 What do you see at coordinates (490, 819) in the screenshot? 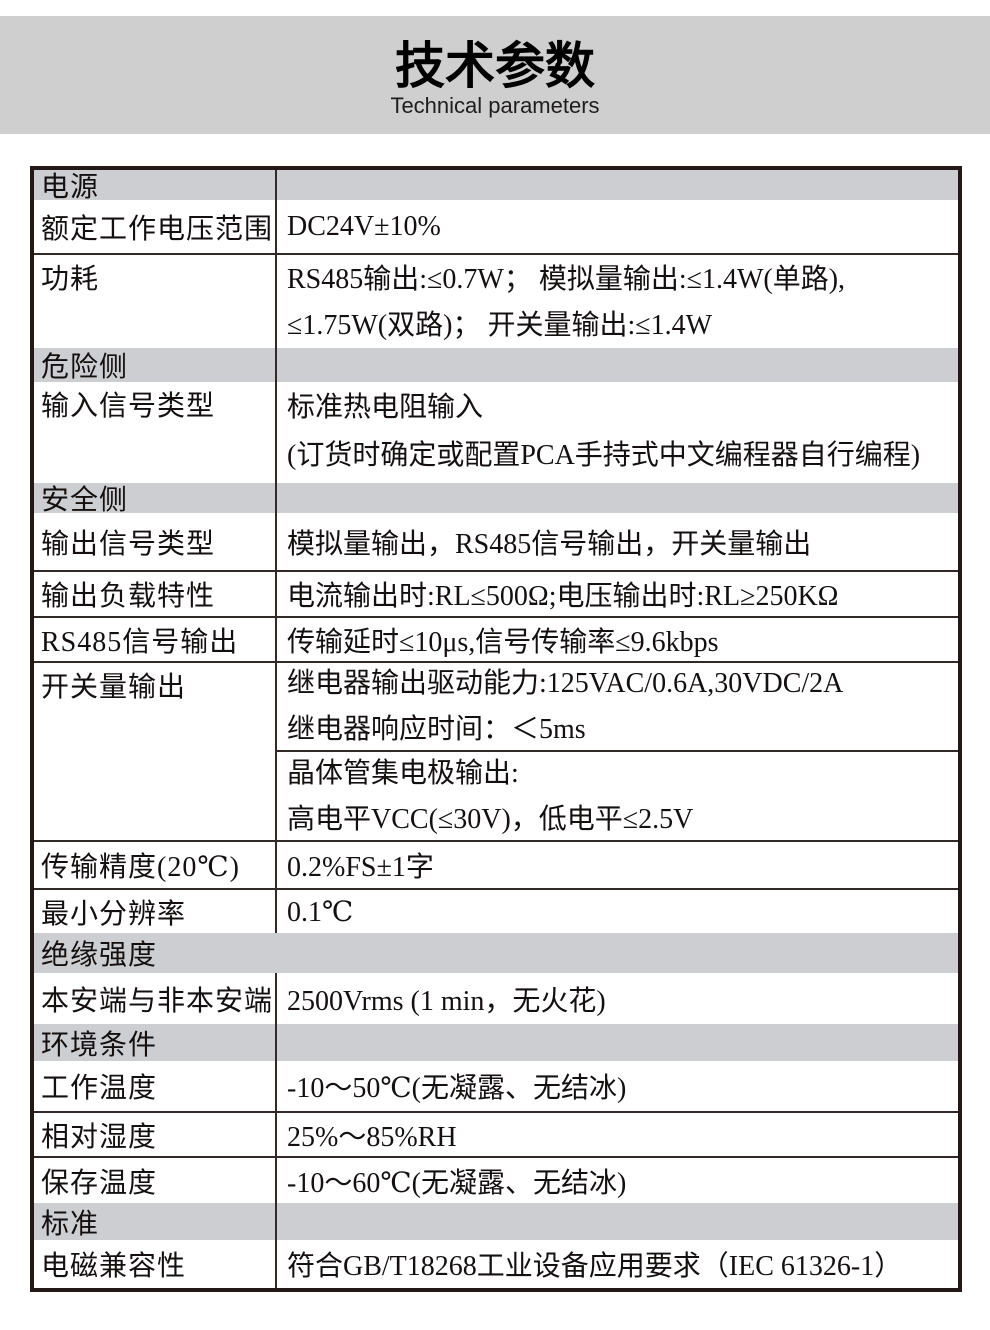
I see `spec-value-line: 高电平VCC(≤30V)，低电平≤2.5V` at bounding box center [490, 819].